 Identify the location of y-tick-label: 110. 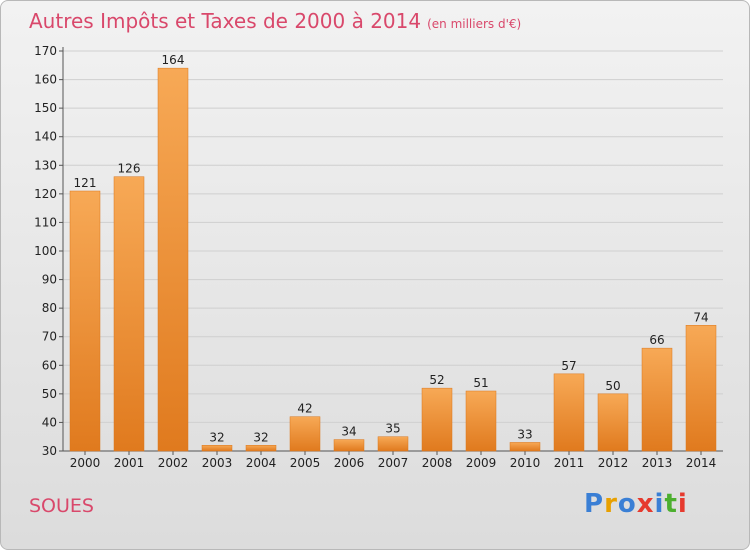
(45, 222).